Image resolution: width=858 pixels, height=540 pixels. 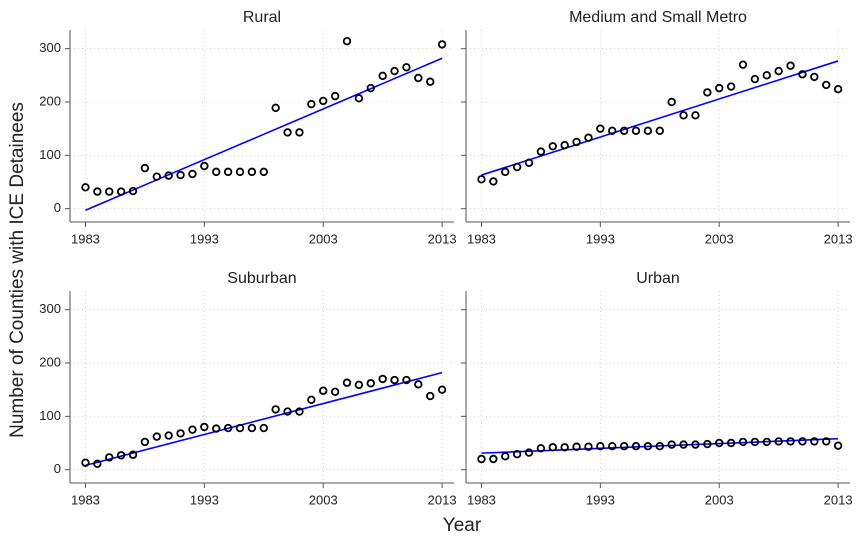 I want to click on x-axis-label: Year, so click(x=462, y=525).